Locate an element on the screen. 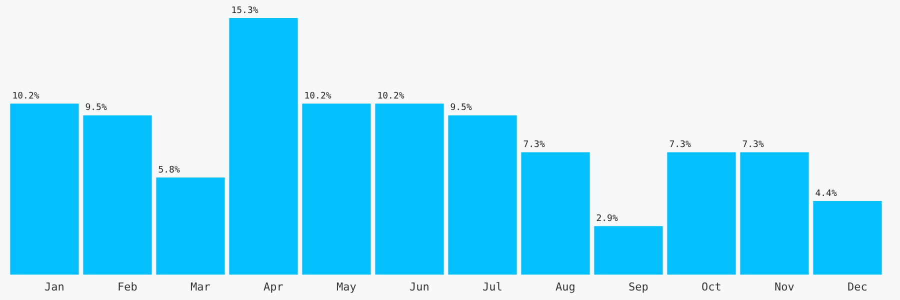 The width and height of the screenshot is (900, 300). x-tick-label: Jan is located at coordinates (54, 287).